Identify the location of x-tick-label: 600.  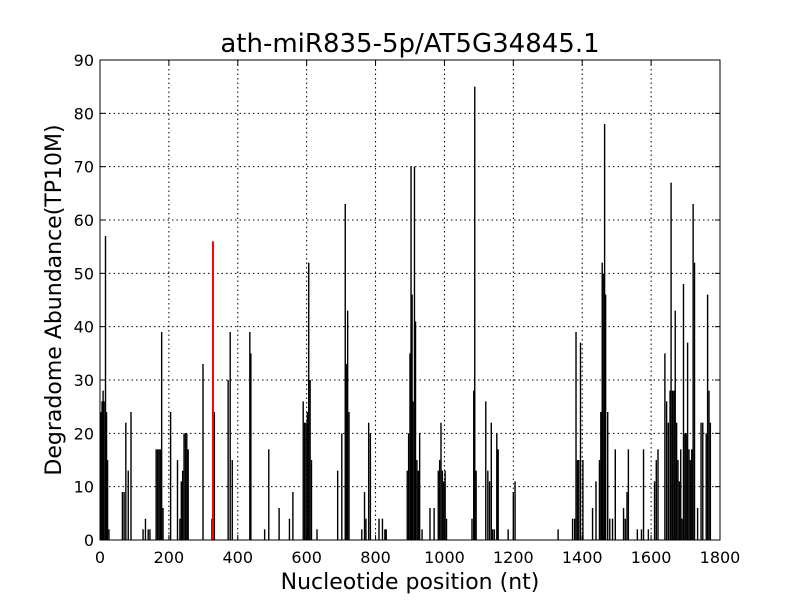
(306, 557).